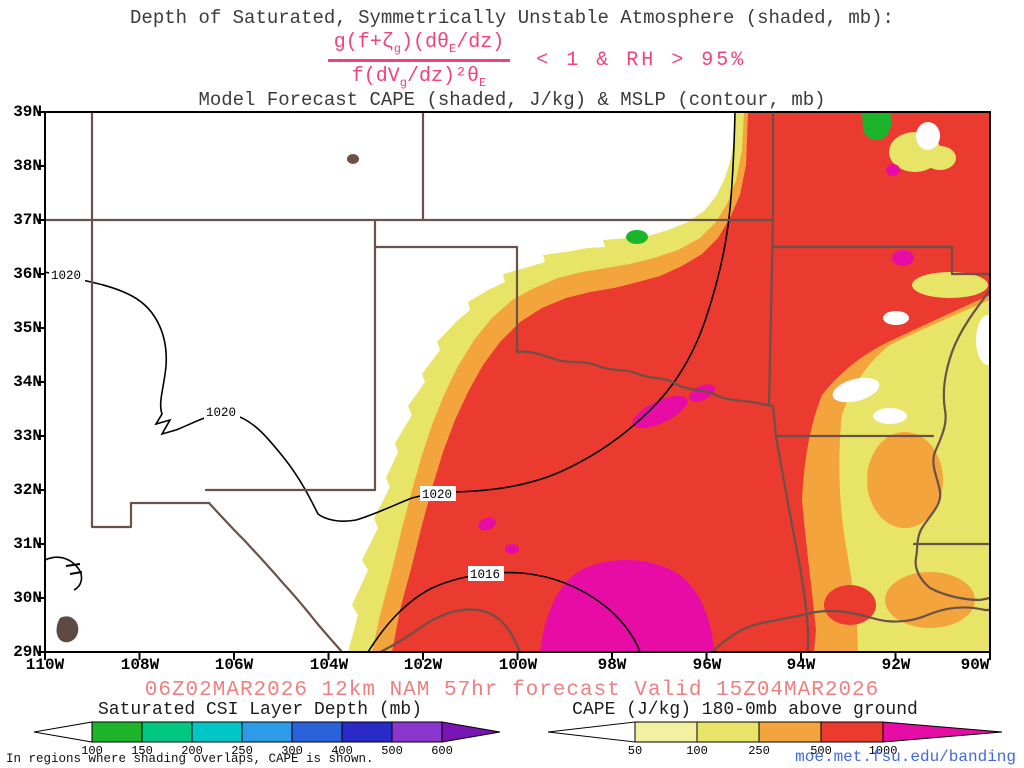  What do you see at coordinates (707, 665) in the screenshot?
I see `lon-label: 96W` at bounding box center [707, 665].